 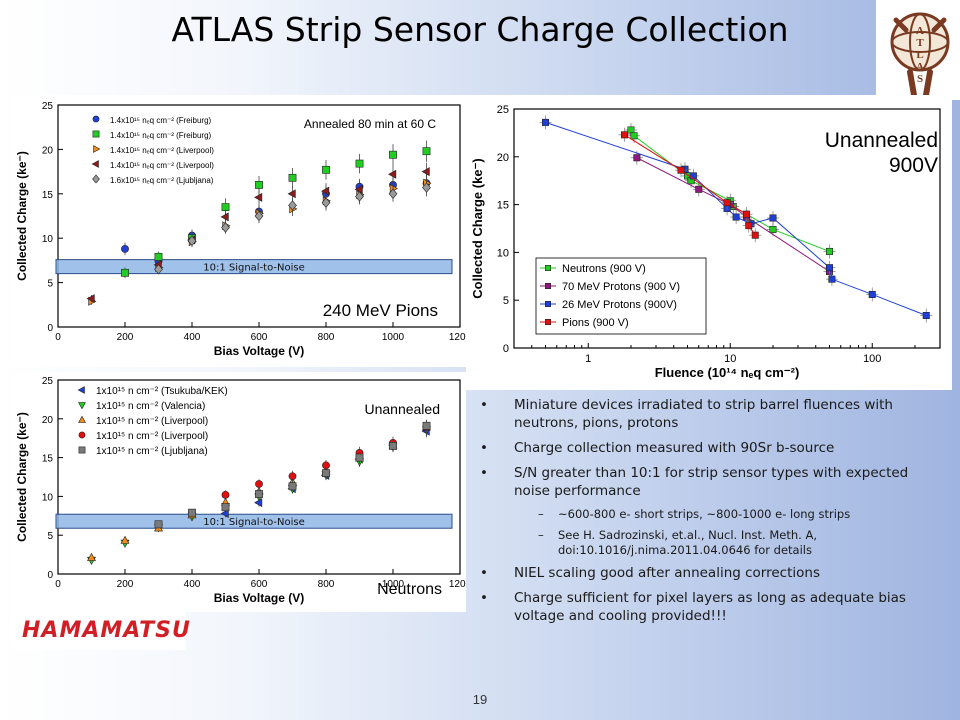 I want to click on atlas-logo: A T L A S, so click(x=918, y=50).